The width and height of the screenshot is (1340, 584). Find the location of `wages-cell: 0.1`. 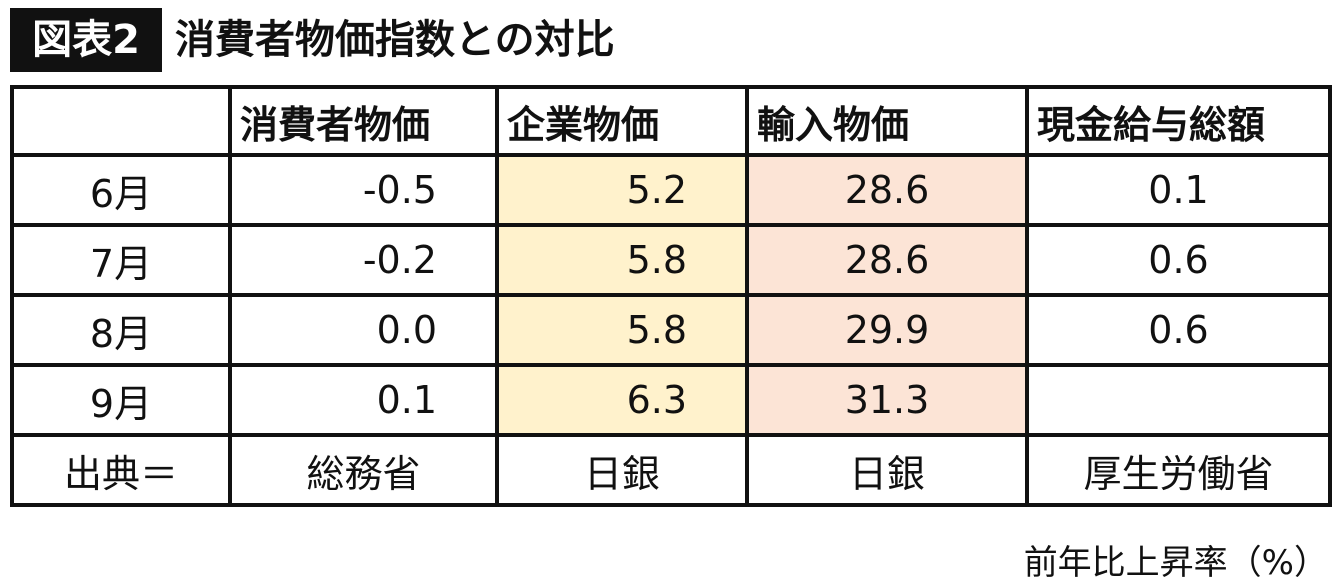

wages-cell: 0.1 is located at coordinates (1178, 190).